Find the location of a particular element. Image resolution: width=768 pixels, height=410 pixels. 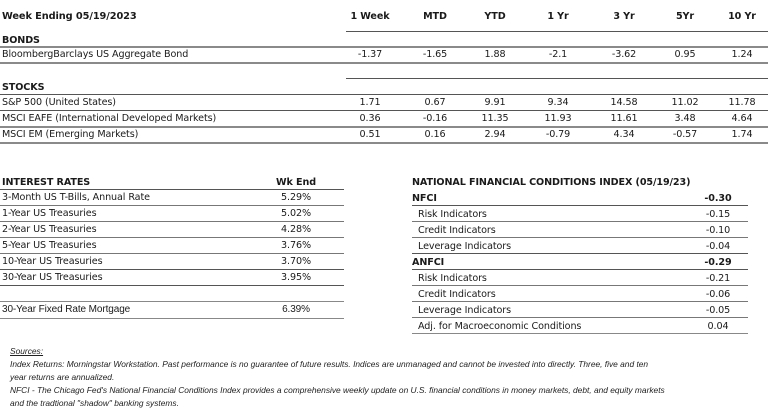

cell-value: 11.35 is located at coordinates (495, 118).